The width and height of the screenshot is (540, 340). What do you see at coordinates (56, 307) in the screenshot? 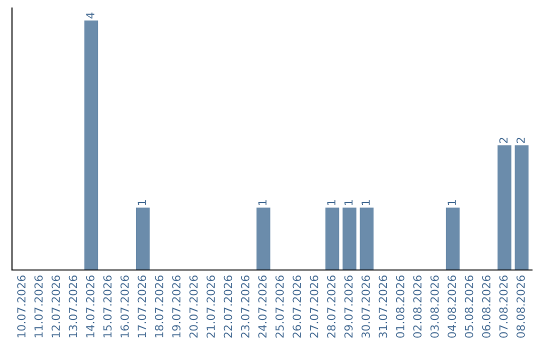
I see `x-tick-label: 12.07.2026` at bounding box center [56, 307].